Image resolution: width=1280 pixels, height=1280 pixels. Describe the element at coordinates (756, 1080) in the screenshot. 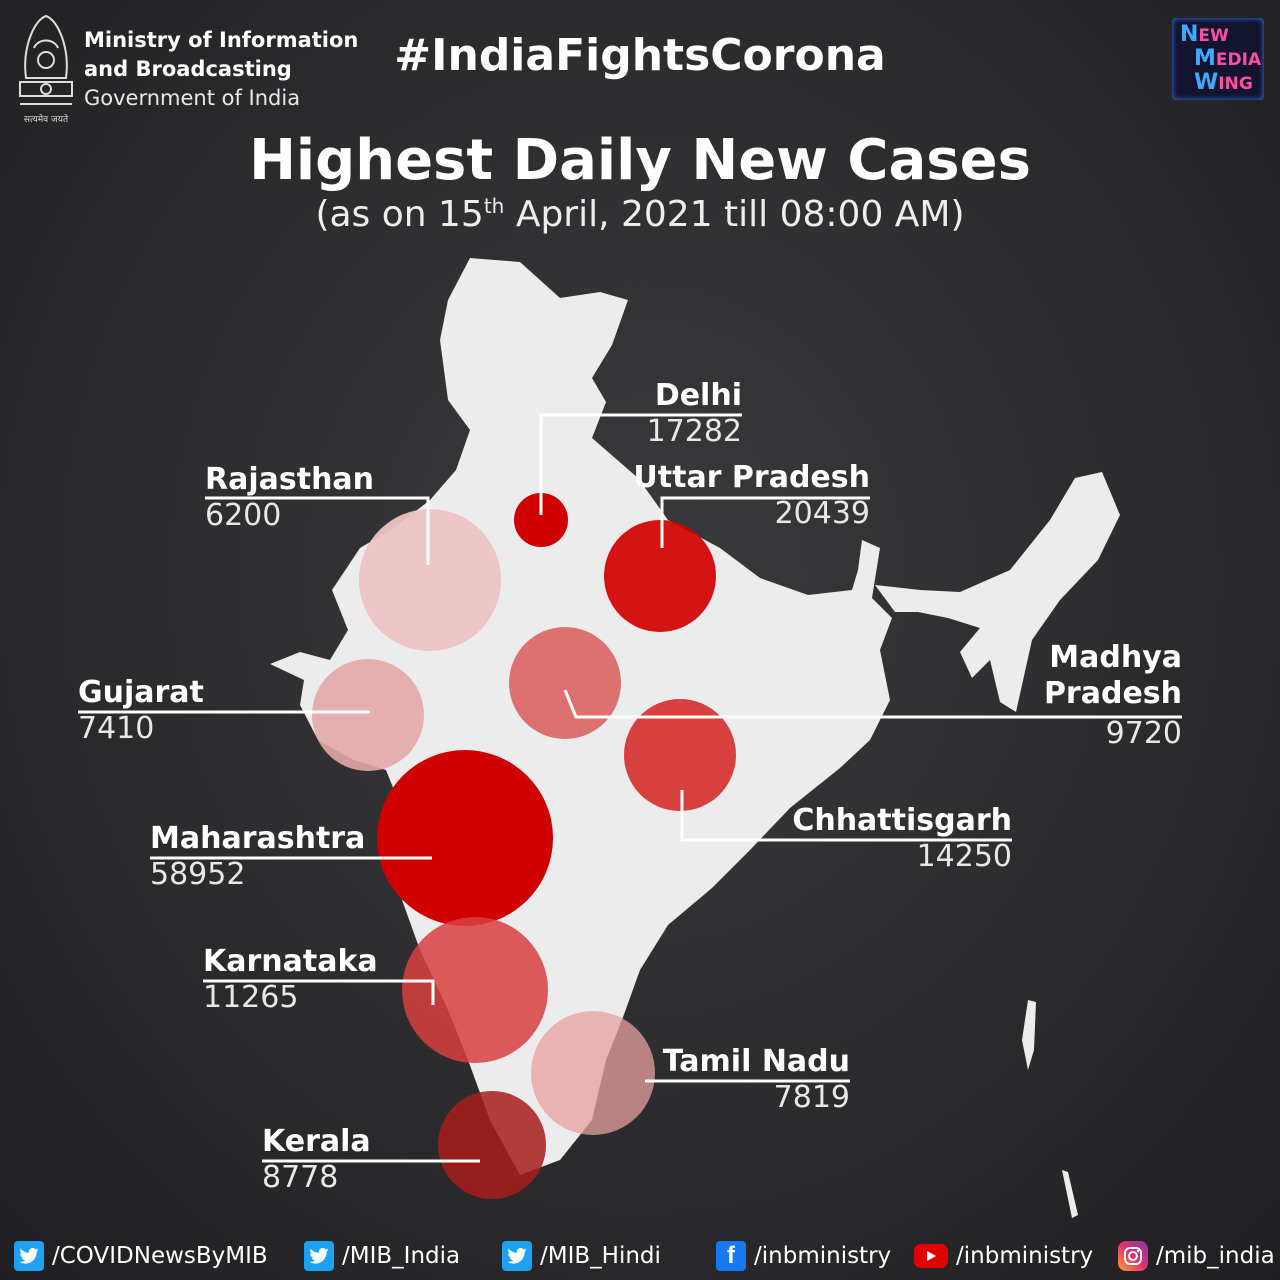

I see `label-tamil-nadu: Tamil Nadu 7819` at that location.